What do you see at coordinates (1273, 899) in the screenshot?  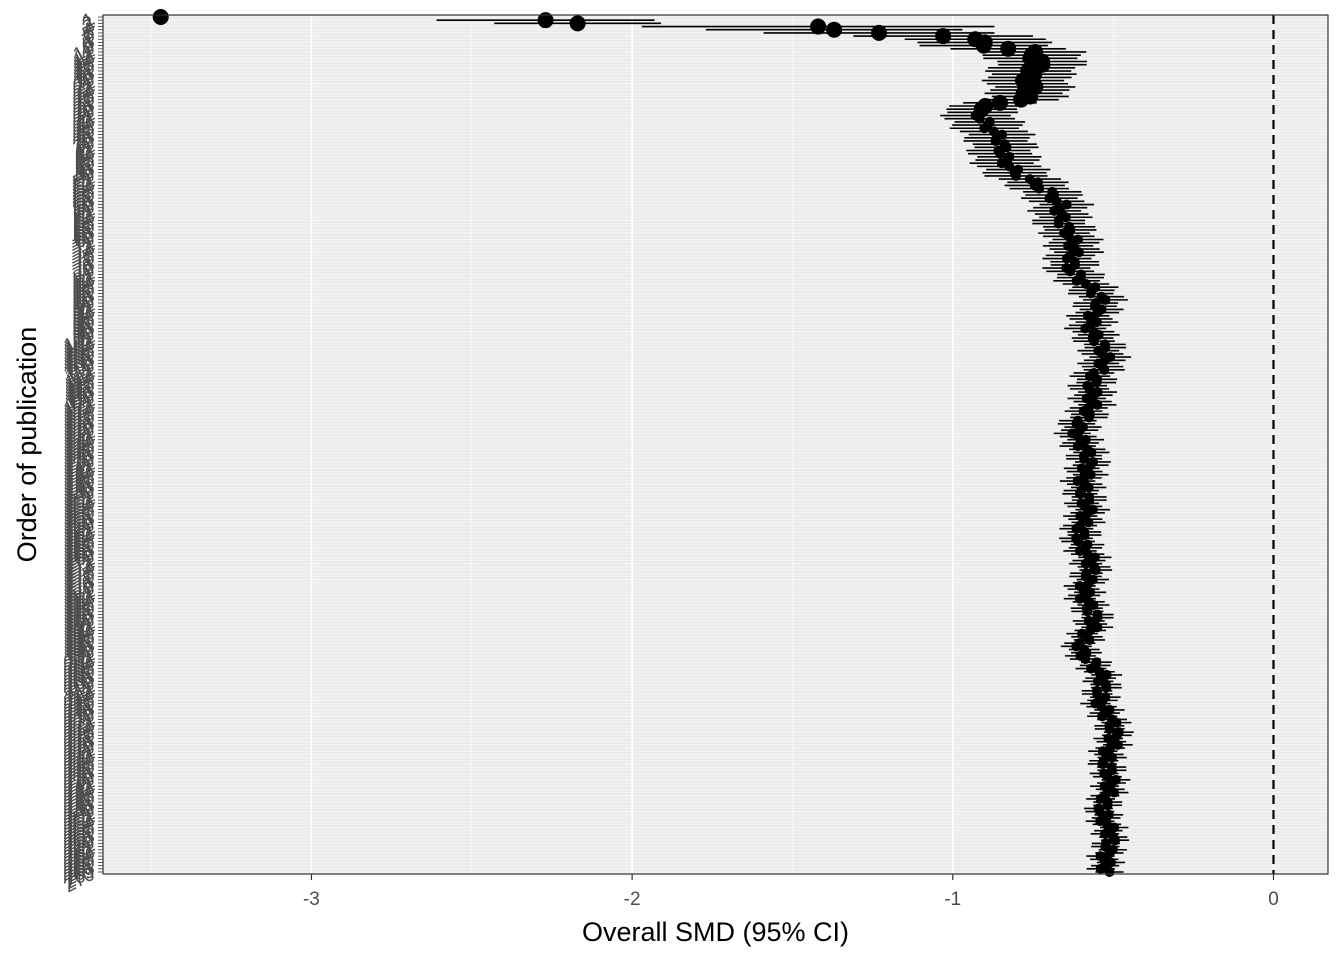 I see `x-tick-label: 0` at bounding box center [1273, 899].